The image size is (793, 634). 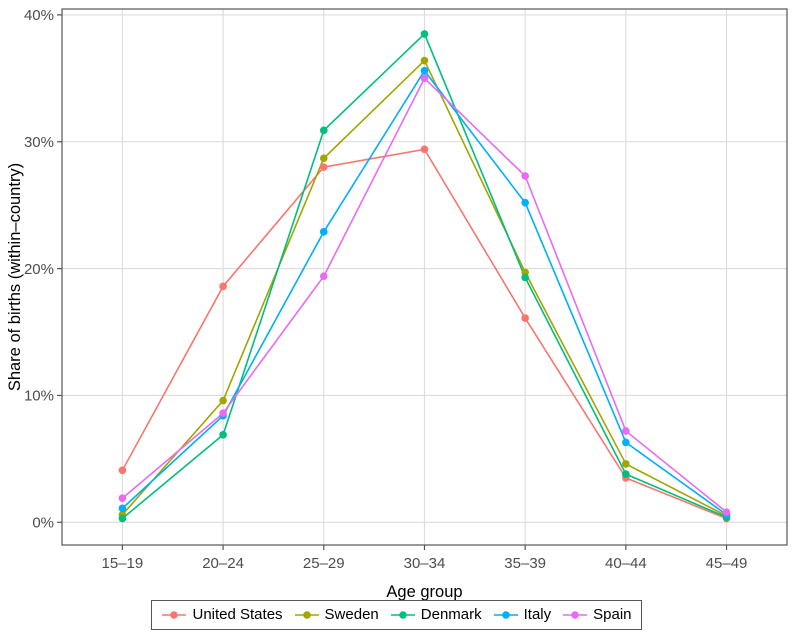 What do you see at coordinates (39, 396) in the screenshot?
I see `y-tick-label: 10%` at bounding box center [39, 396].